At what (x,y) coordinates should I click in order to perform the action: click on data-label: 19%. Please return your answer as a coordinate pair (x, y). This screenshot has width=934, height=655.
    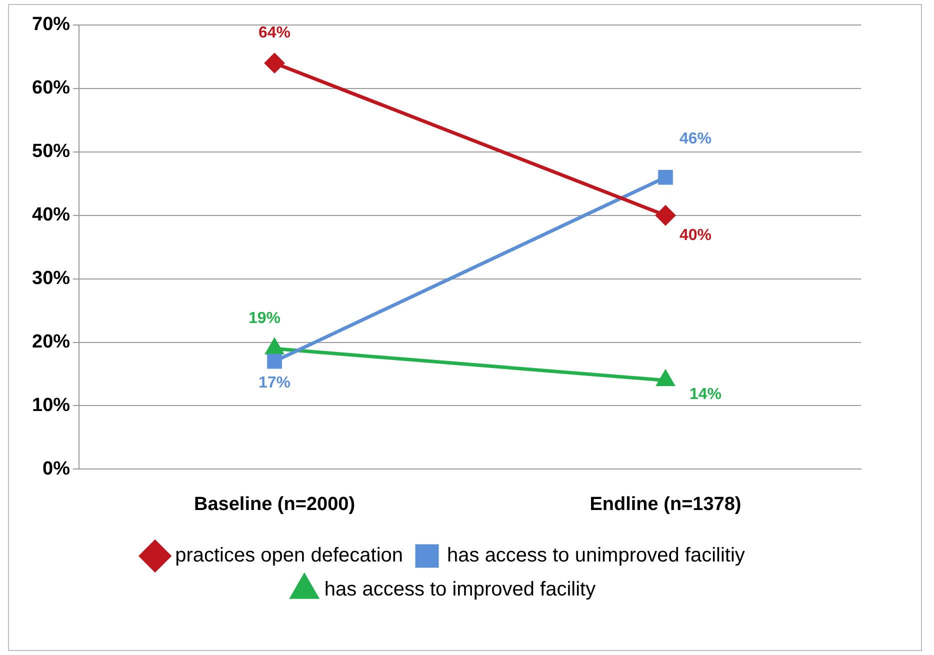
    Looking at the image, I should click on (264, 319).